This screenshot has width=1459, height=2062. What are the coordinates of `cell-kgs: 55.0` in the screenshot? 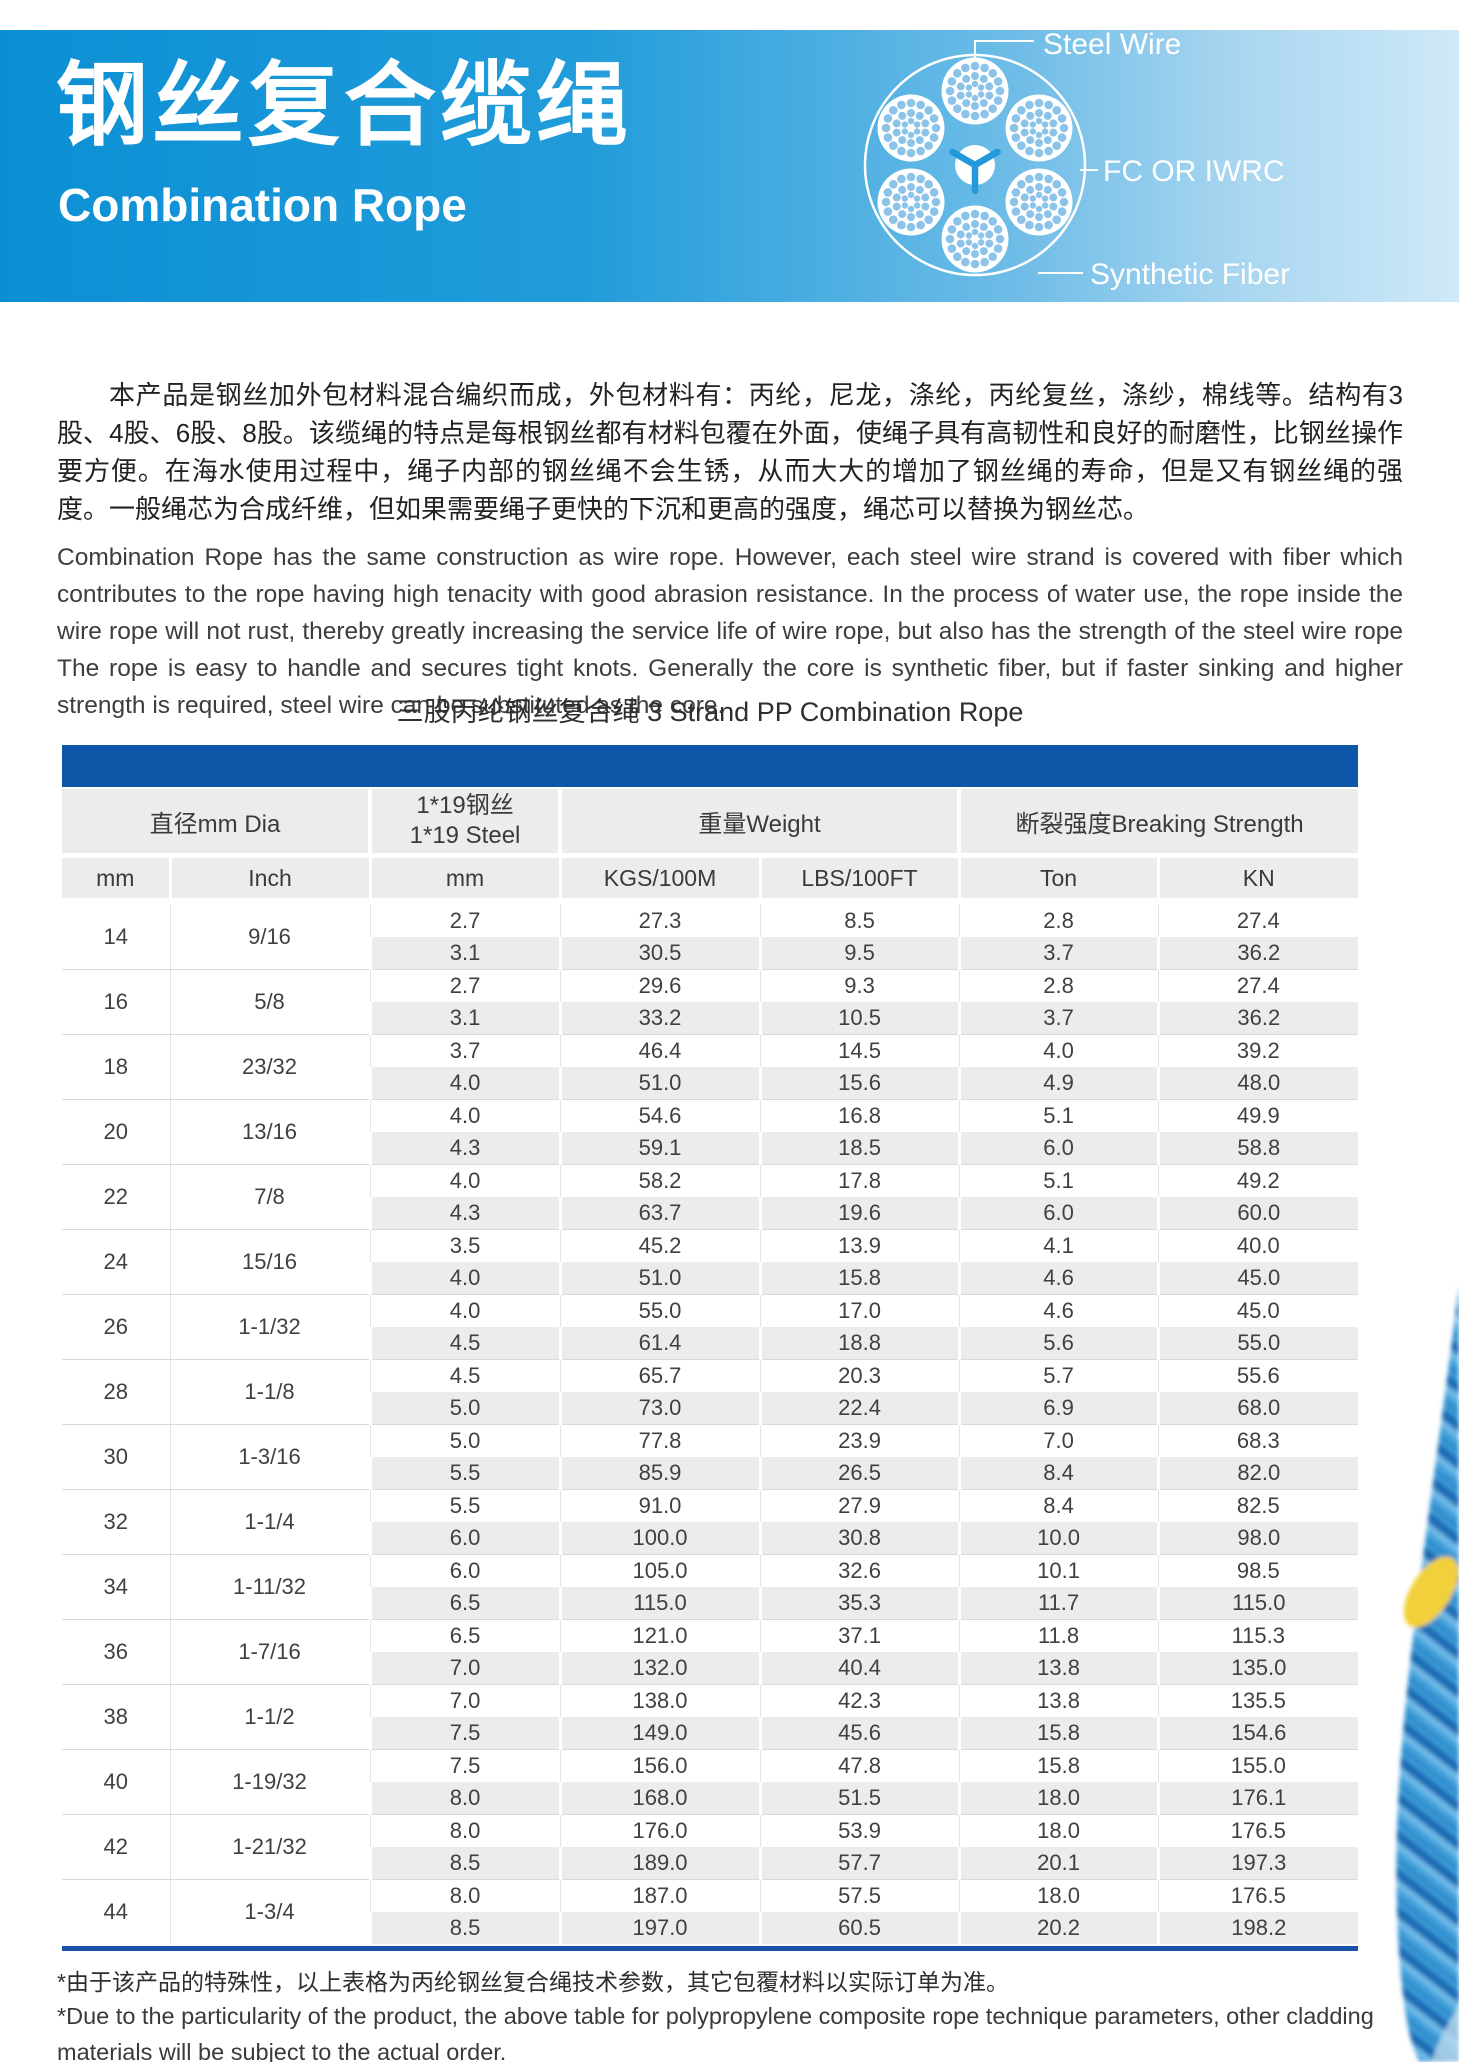 It's located at (660, 1310).